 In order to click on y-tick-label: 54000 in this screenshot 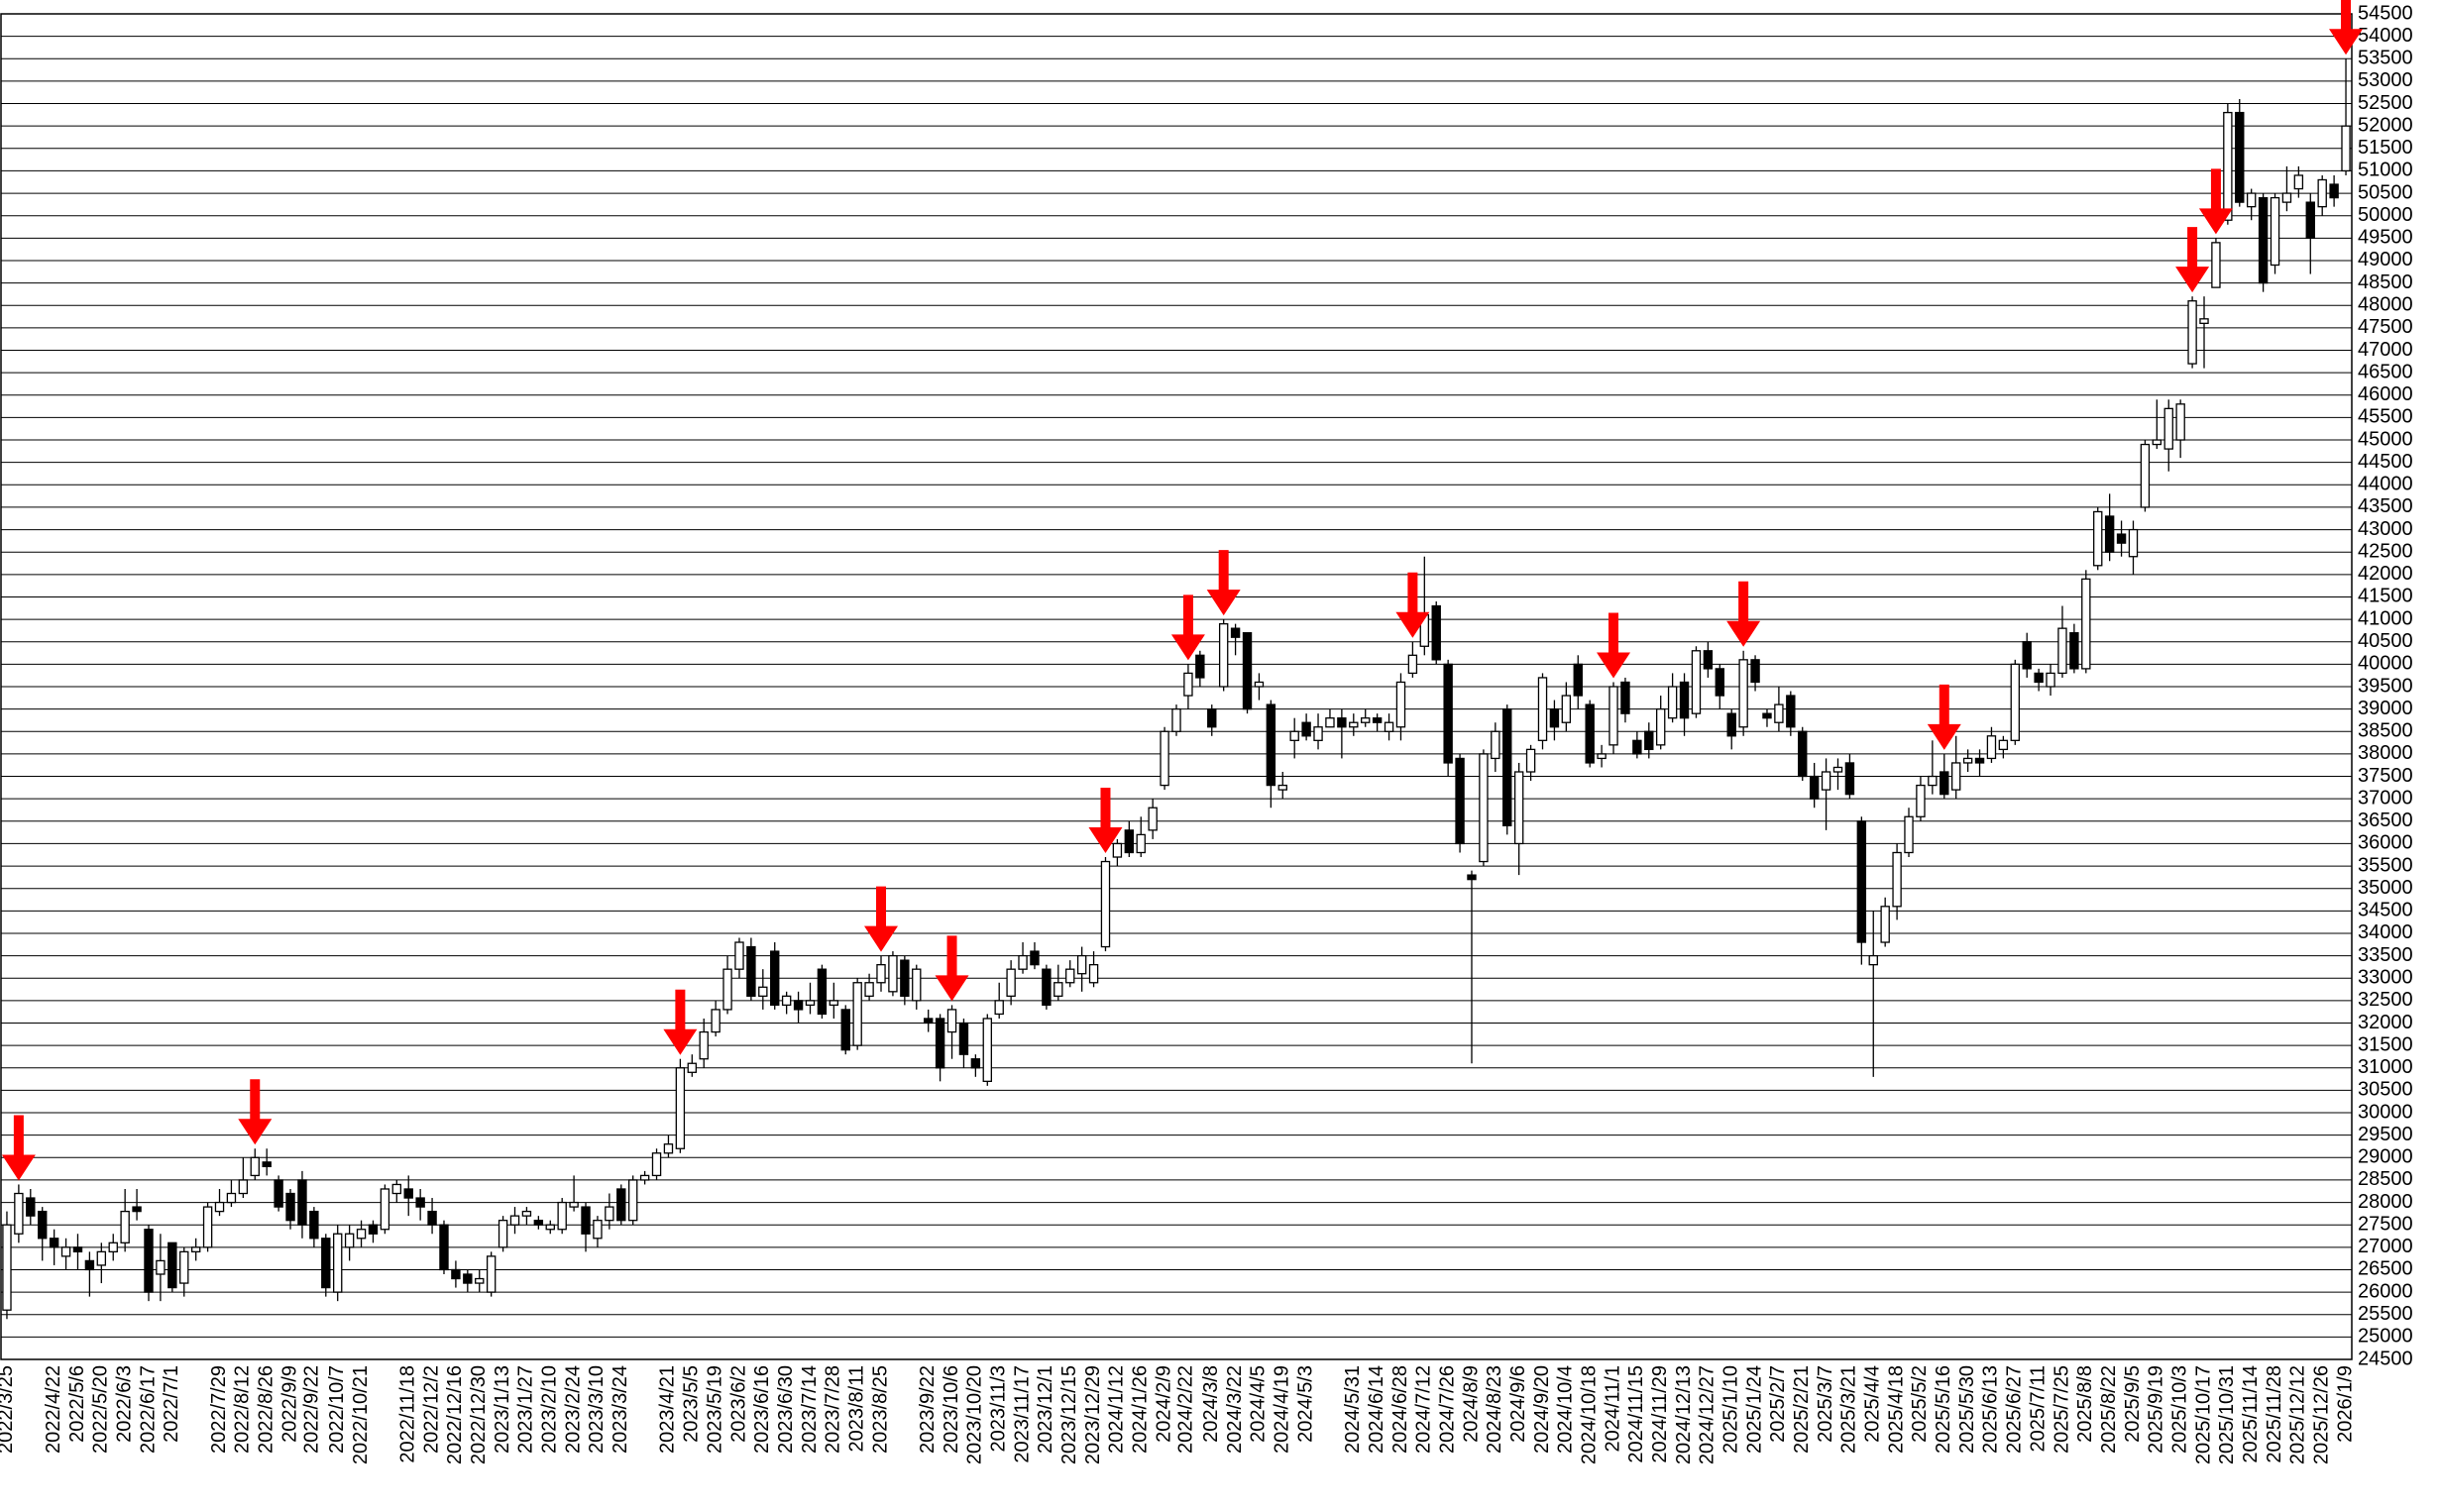, I will do `click(2385, 36)`.